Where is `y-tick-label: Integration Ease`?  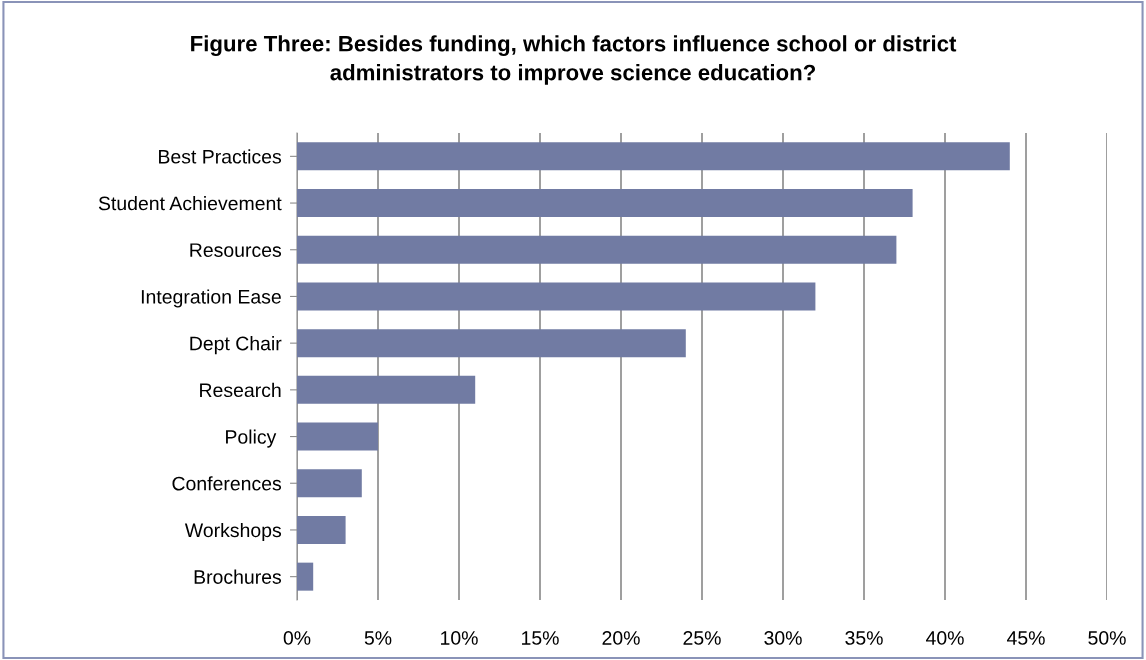
y-tick-label: Integration Ease is located at coordinates (211, 298).